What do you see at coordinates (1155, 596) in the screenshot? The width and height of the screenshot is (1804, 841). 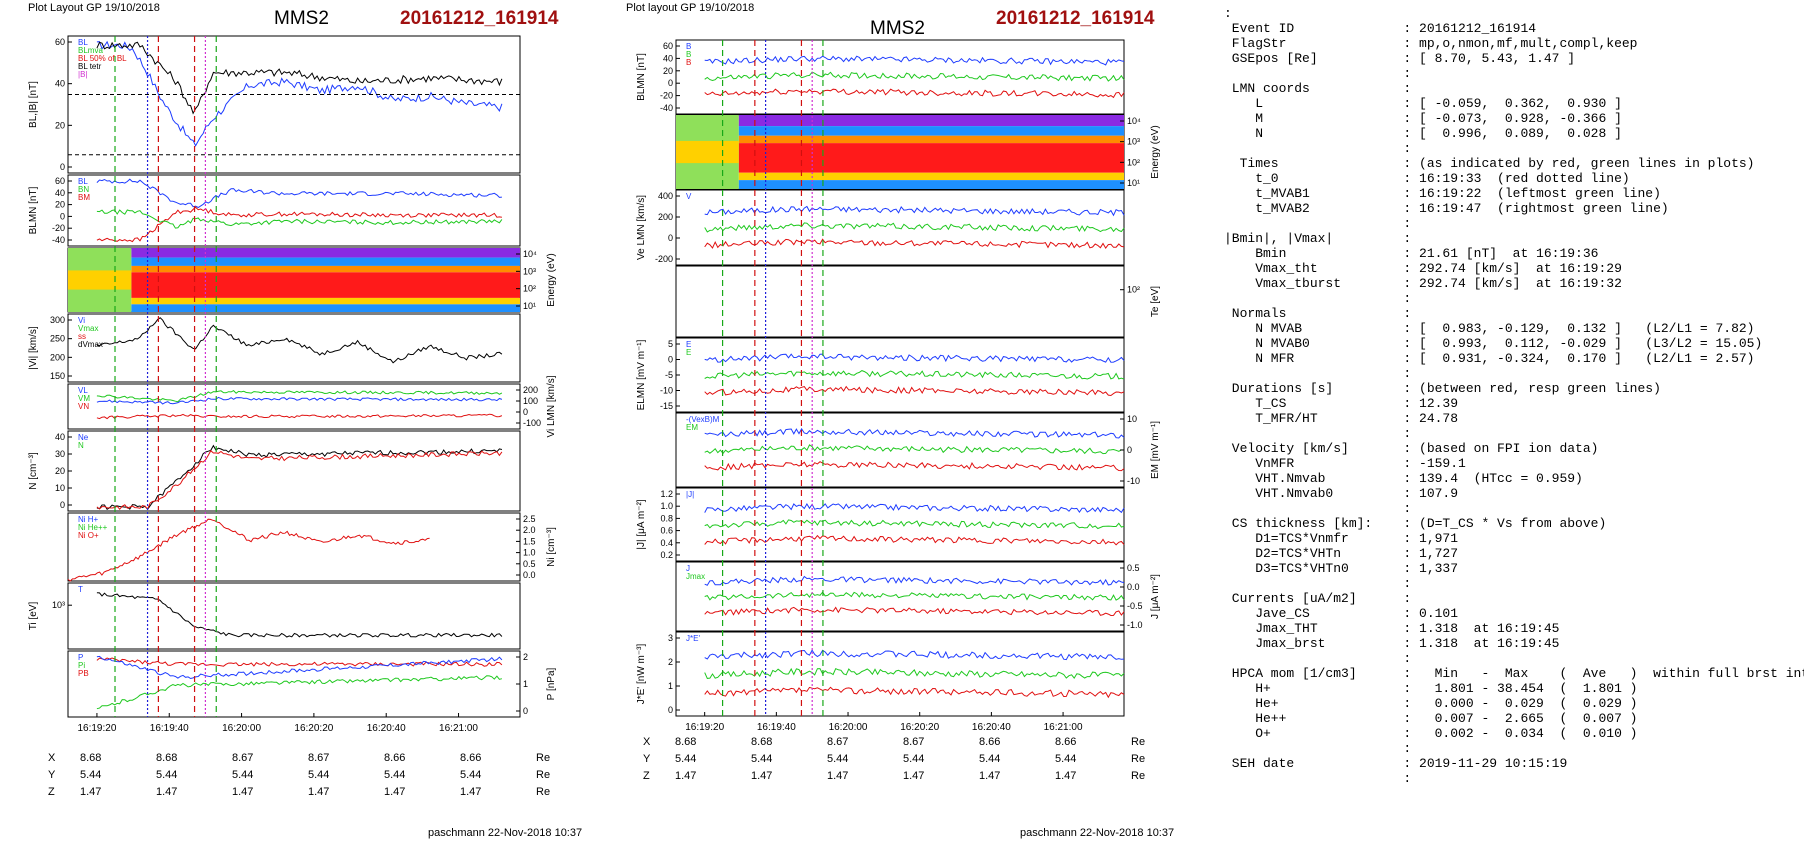 I see `panel-ylabel: J [μA m⁻²]` at bounding box center [1155, 596].